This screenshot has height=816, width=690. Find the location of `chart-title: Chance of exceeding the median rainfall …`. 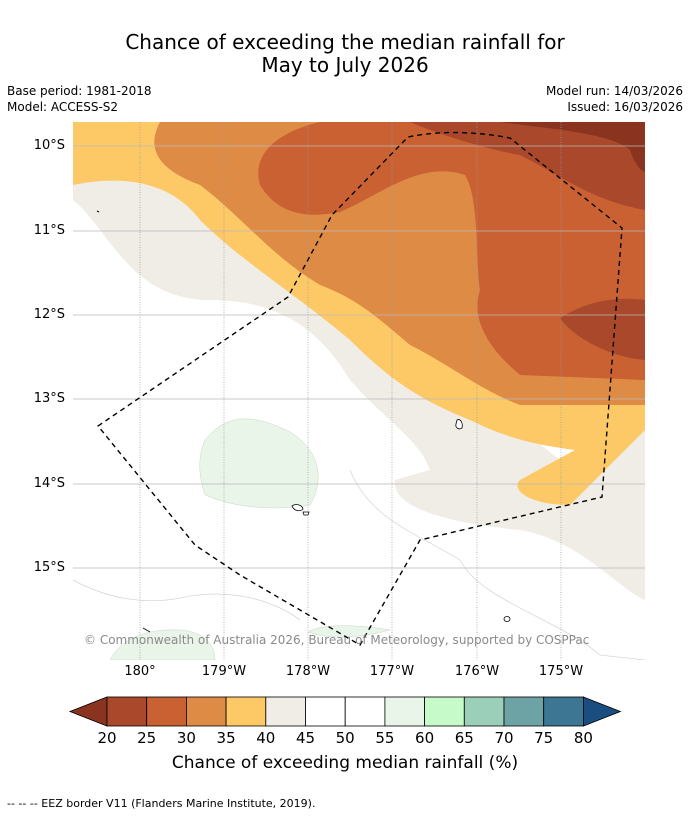

chart-title: Chance of exceeding the median rainfall … is located at coordinates (345, 54).